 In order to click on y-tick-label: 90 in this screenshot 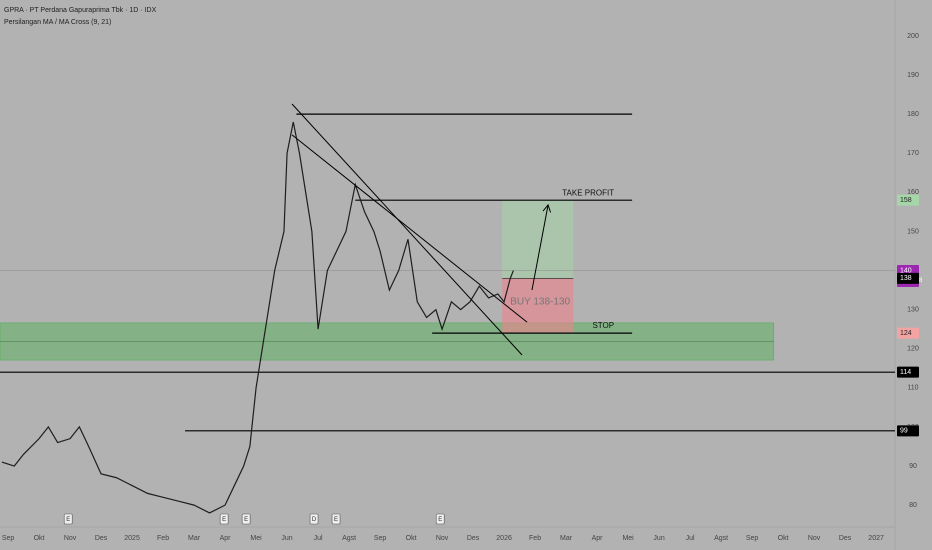, I will do `click(913, 466)`.